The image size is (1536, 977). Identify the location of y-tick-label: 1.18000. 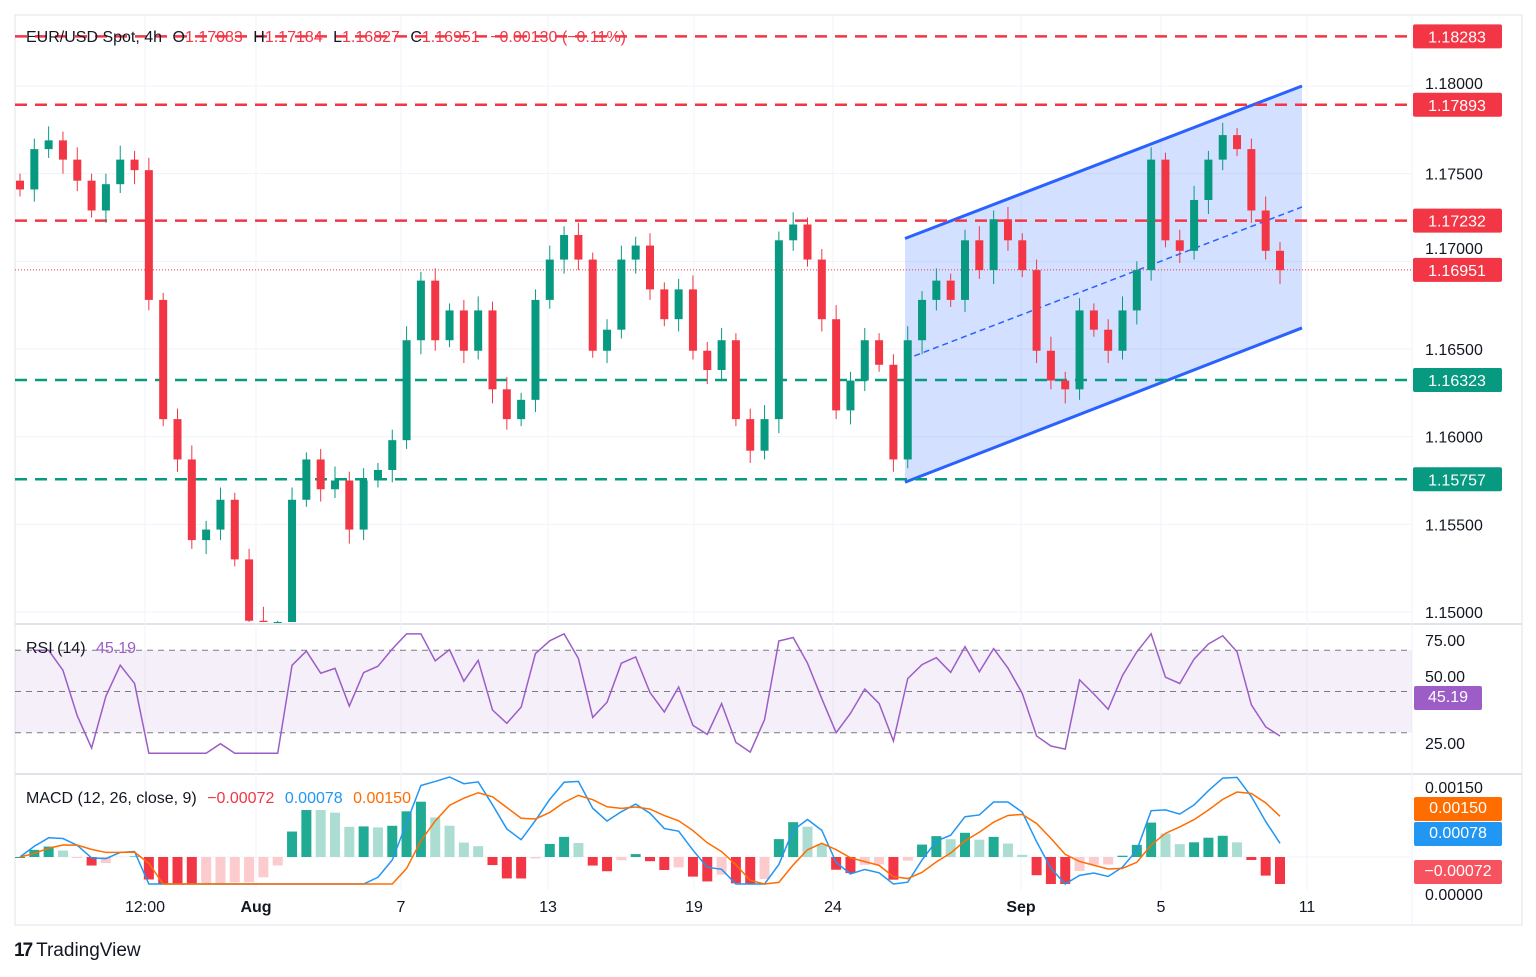
(1454, 84).